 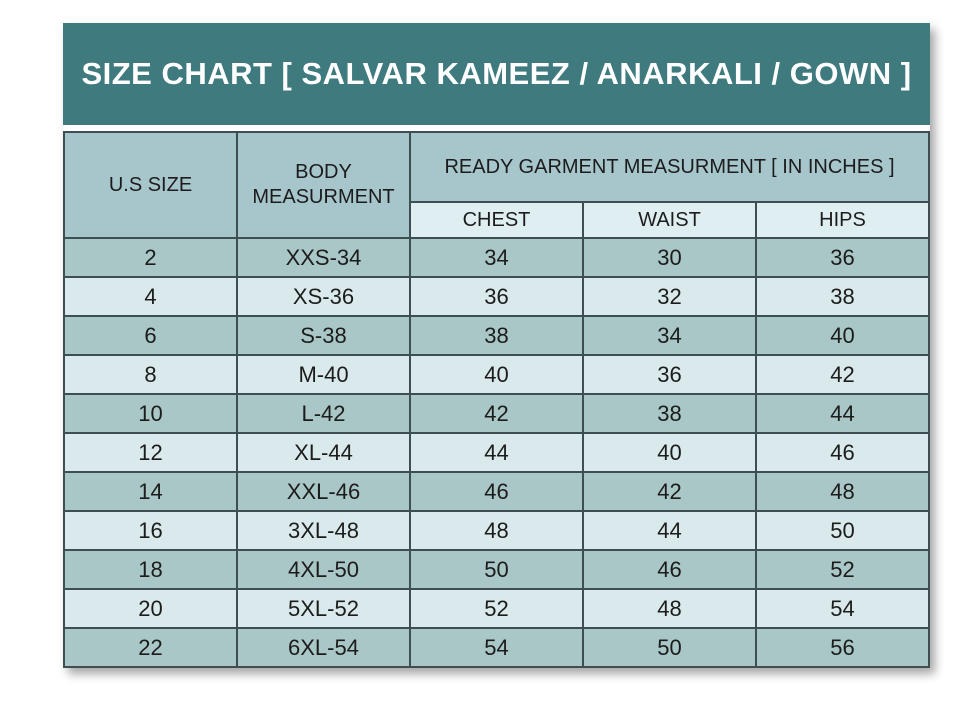 What do you see at coordinates (150, 569) in the screenshot?
I see `cell-us-size: 18` at bounding box center [150, 569].